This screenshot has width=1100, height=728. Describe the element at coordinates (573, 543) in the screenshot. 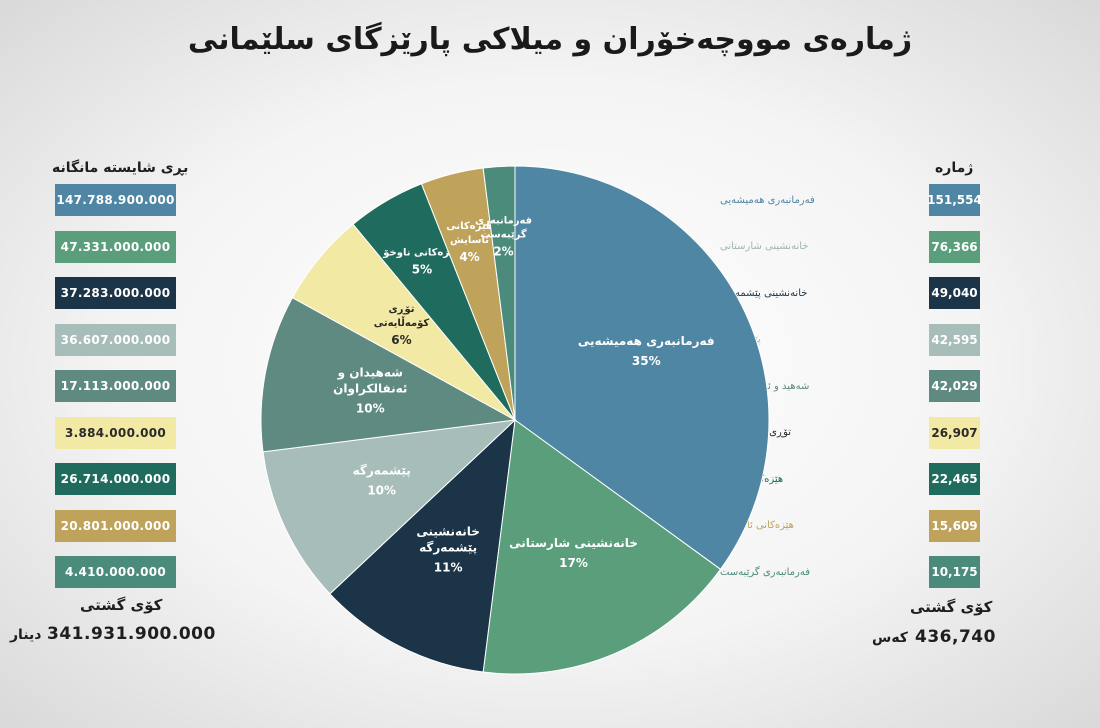

I see `slice-label: خانەنشینی شارستانی` at that location.